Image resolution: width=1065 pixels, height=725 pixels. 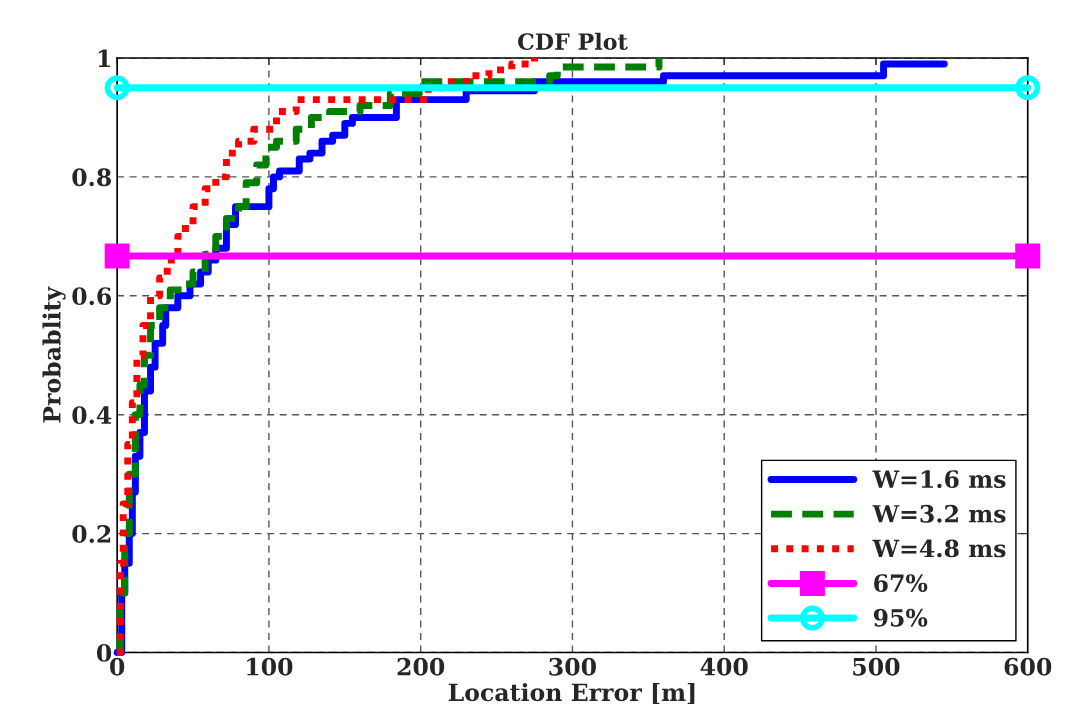 What do you see at coordinates (117, 666) in the screenshot?
I see `x-tick-label: 0` at bounding box center [117, 666].